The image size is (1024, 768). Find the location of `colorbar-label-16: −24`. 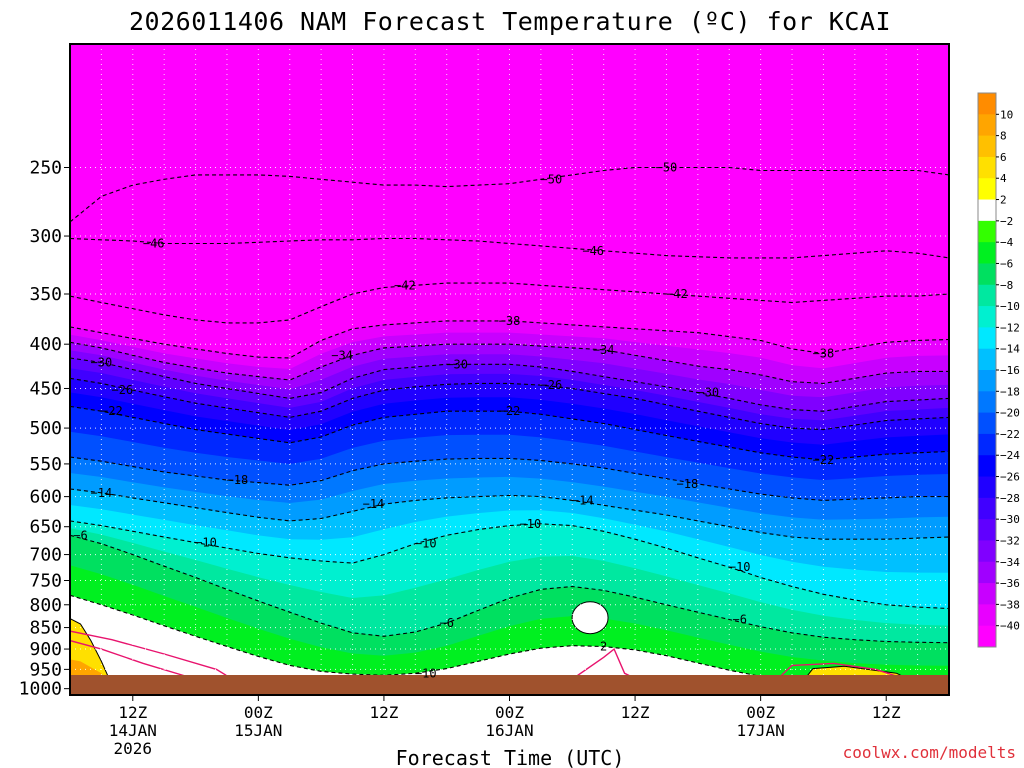

colorbar-label-16: −24 is located at coordinates (1010, 455).